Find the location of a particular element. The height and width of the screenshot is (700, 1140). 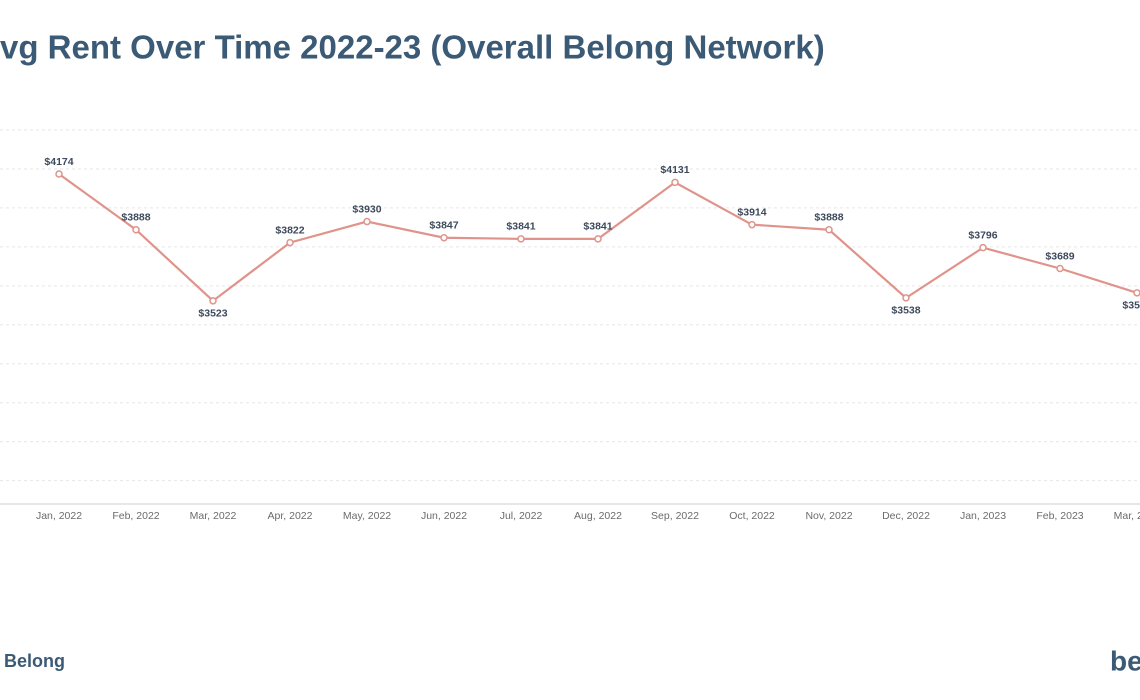

x-tick-label: Feb, 2022 is located at coordinates (135, 516).